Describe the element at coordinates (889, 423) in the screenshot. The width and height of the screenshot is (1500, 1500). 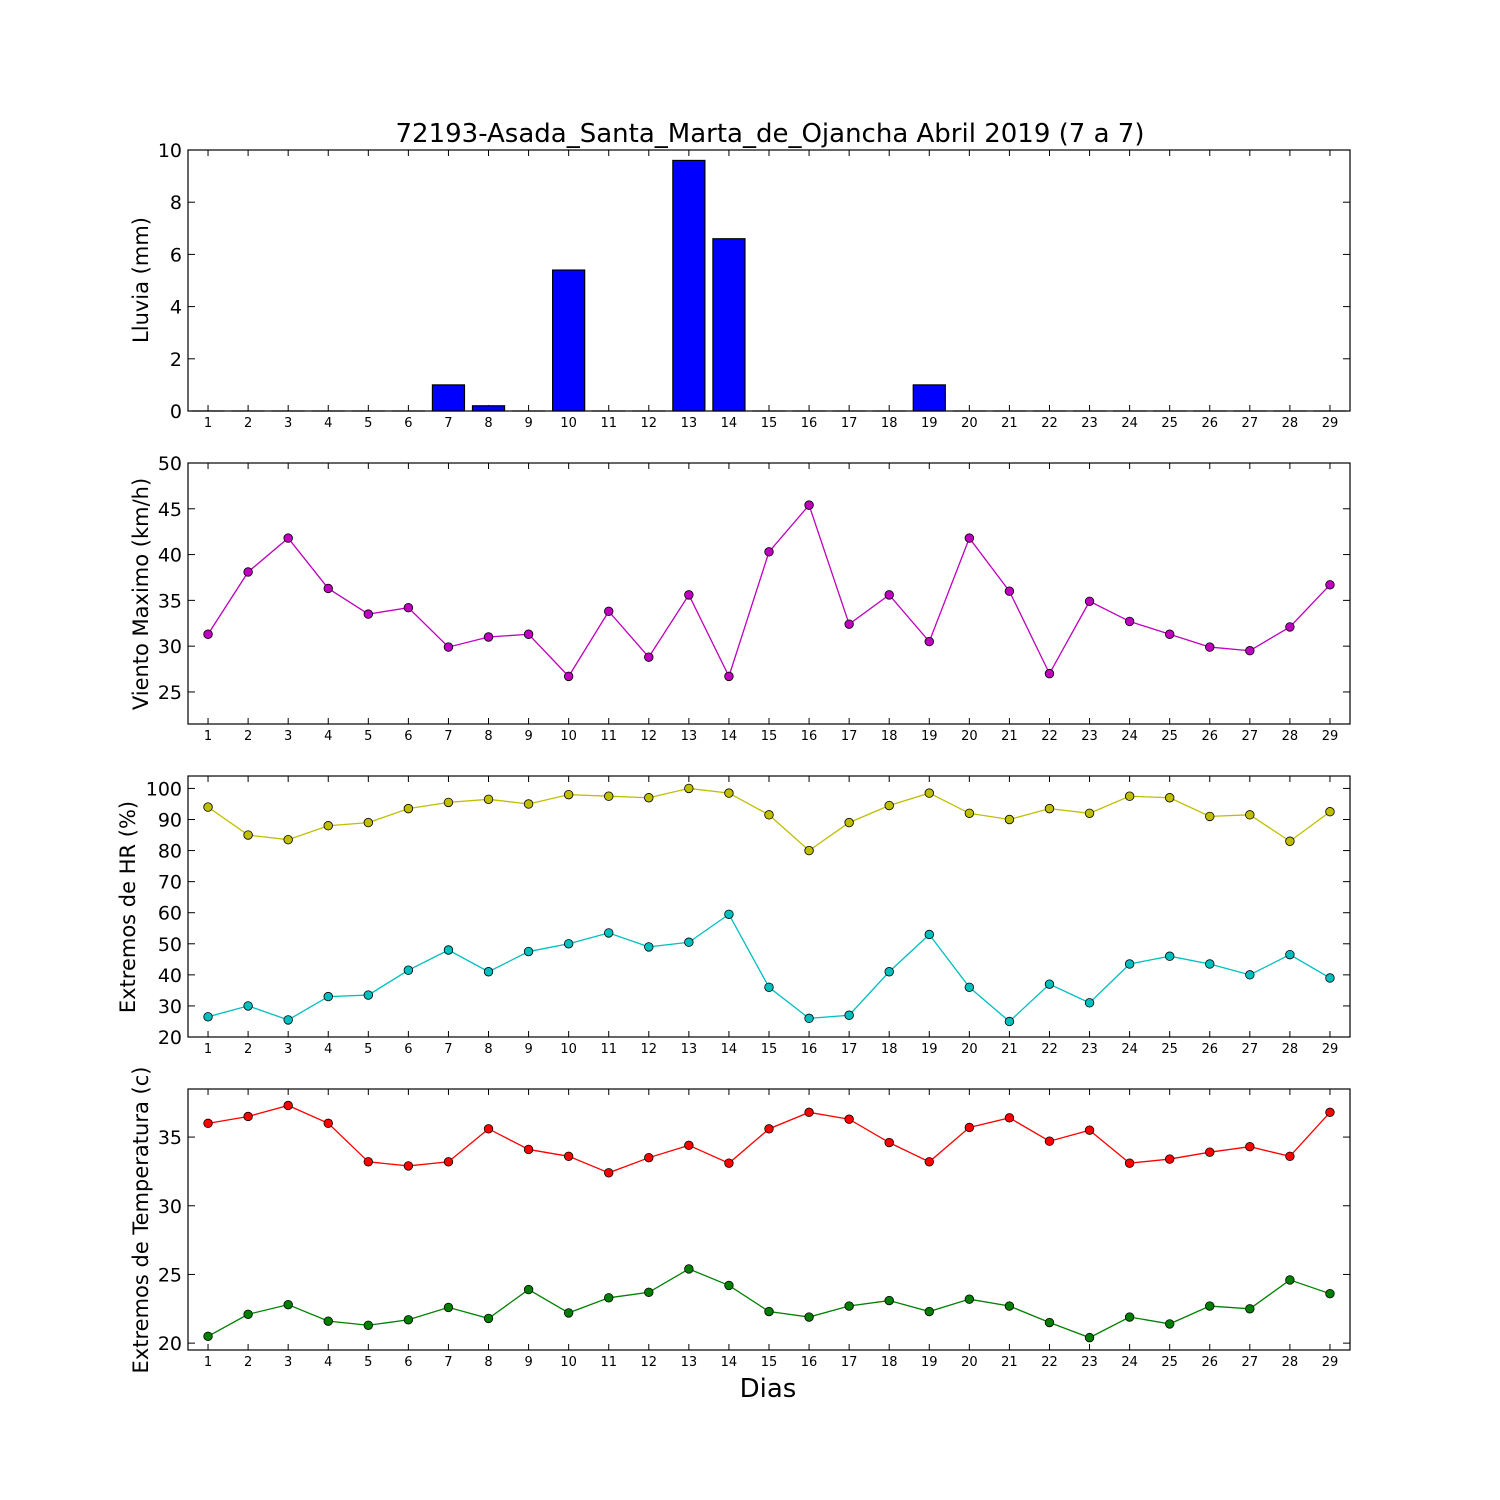
I see `rainfall-x-tick-label: 18` at that location.